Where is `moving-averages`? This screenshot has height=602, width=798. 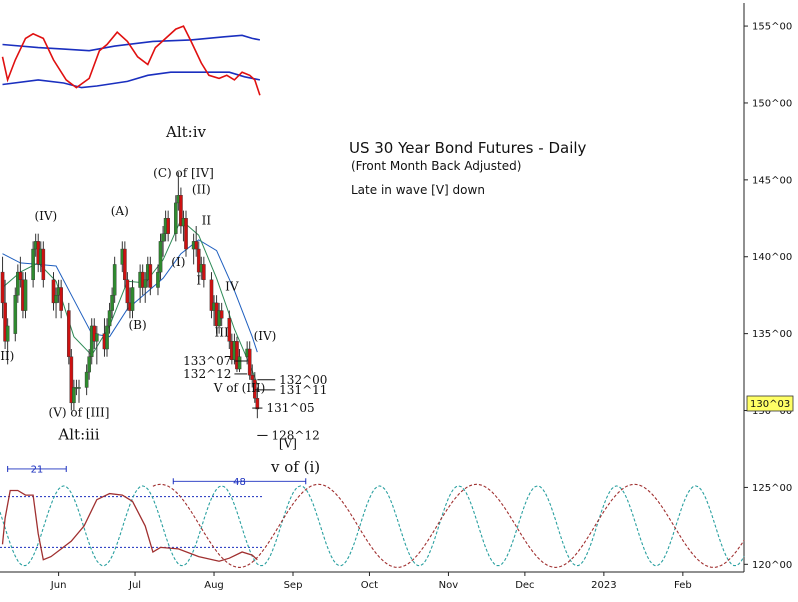
moving-averages is located at coordinates (130, 301).